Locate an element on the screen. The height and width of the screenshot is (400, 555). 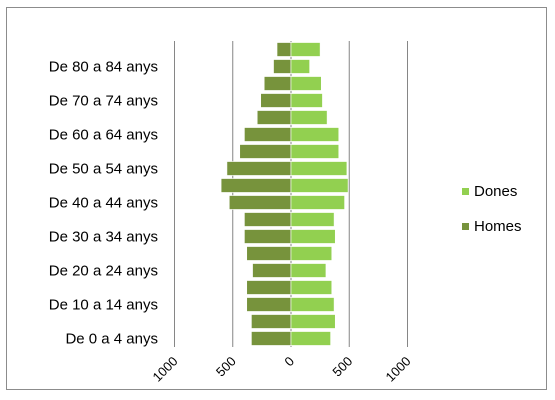
legend-label: Homes is located at coordinates (498, 226).